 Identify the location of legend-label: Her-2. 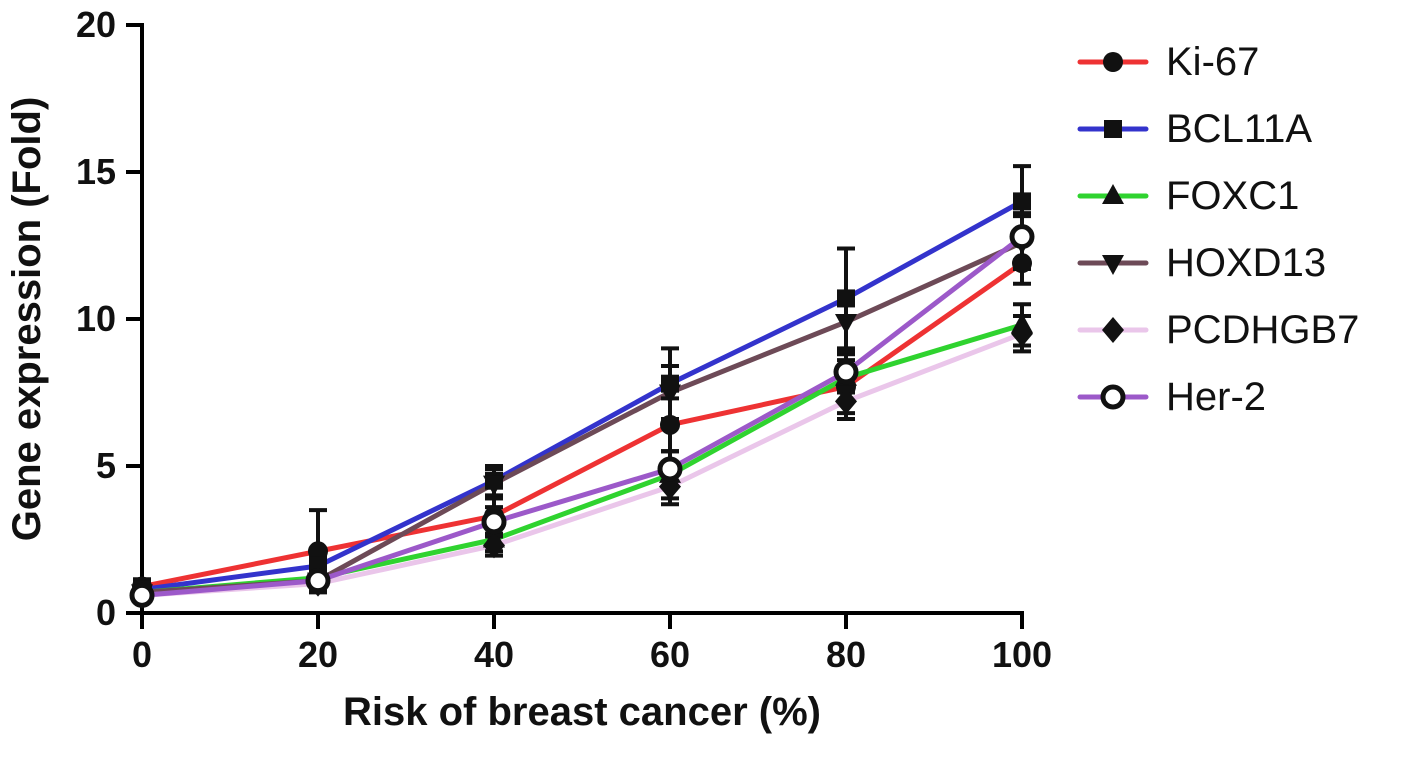
(1216, 397).